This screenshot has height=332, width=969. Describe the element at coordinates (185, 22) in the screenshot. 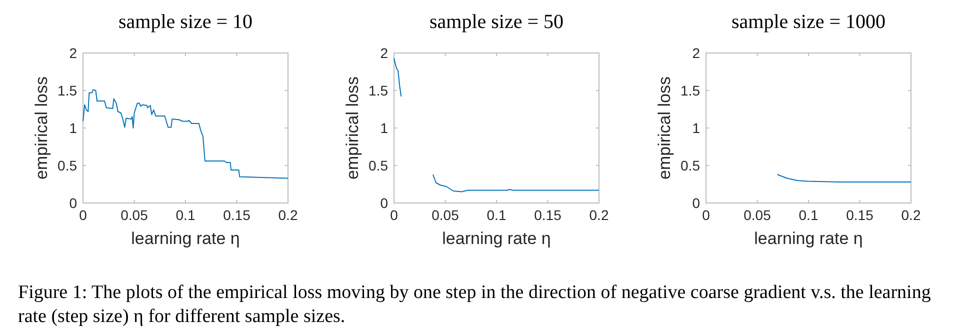

I see `chart-title: sample size = 10` at that location.